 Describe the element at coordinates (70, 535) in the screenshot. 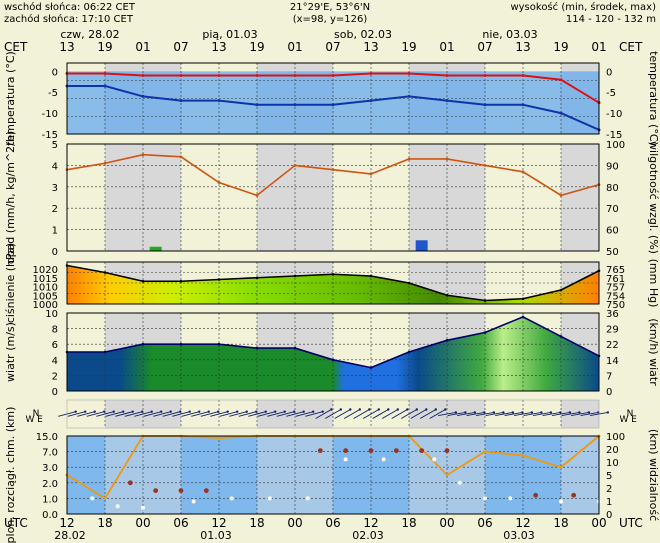

I see `bottom-date-label: 28.02` at that location.